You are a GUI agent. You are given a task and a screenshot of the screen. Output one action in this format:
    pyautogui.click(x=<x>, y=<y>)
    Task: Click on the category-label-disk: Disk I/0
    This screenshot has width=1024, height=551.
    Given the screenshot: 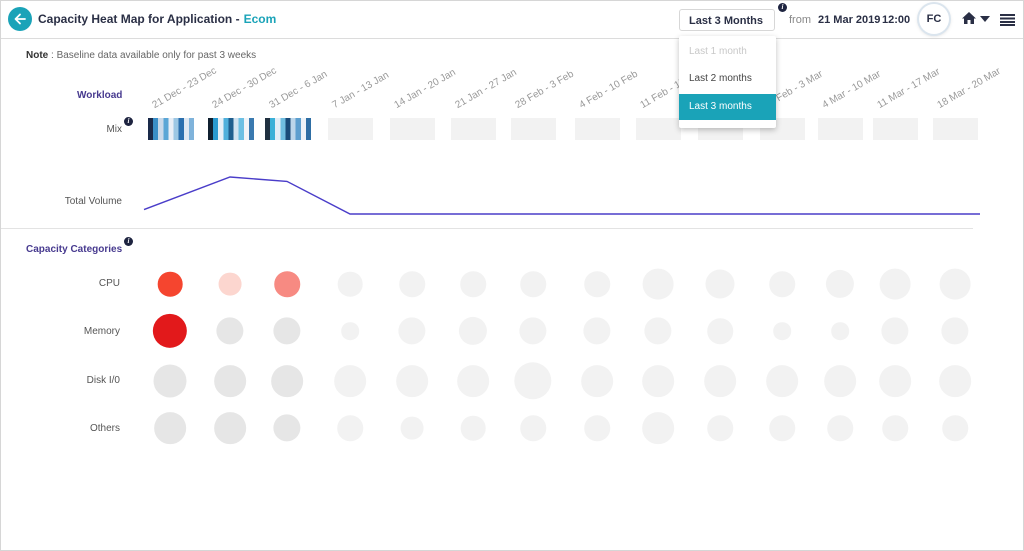 What is the action you would take?
    pyautogui.click(x=103, y=380)
    